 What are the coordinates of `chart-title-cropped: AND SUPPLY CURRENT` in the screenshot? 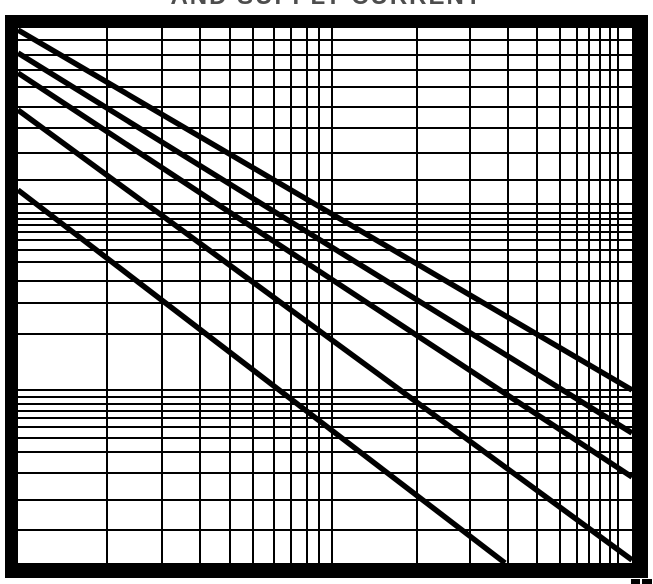 It's located at (326, 4).